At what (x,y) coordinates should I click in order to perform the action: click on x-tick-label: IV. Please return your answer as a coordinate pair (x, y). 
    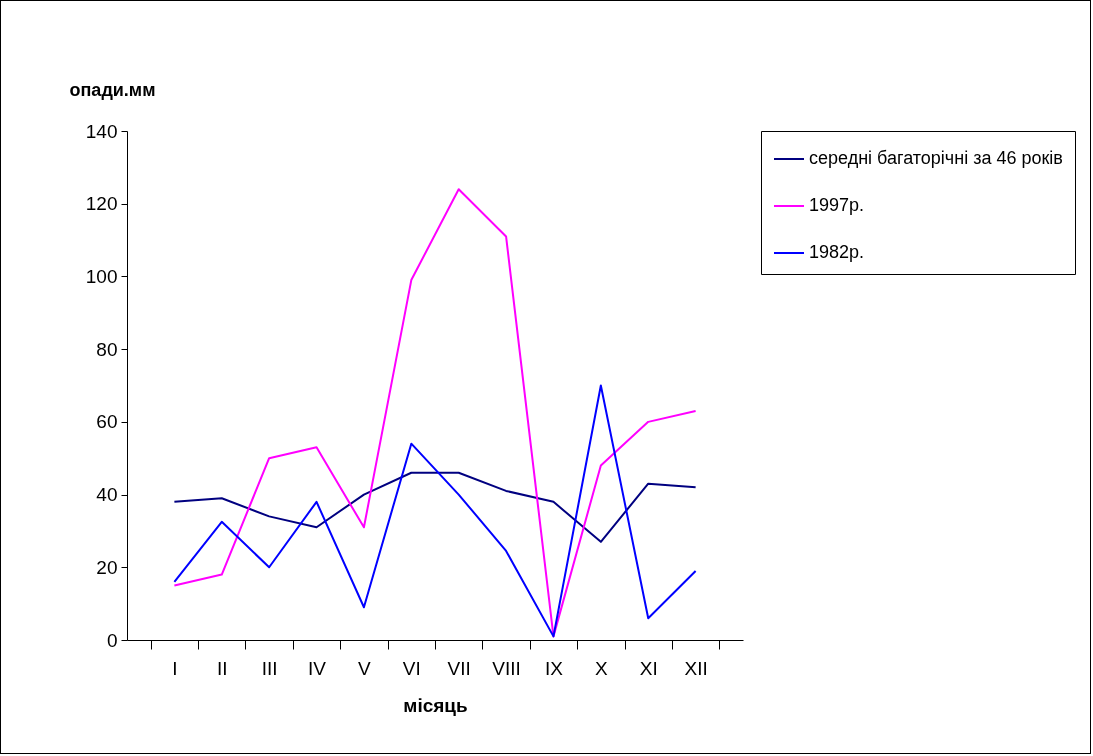
    Looking at the image, I should click on (317, 668).